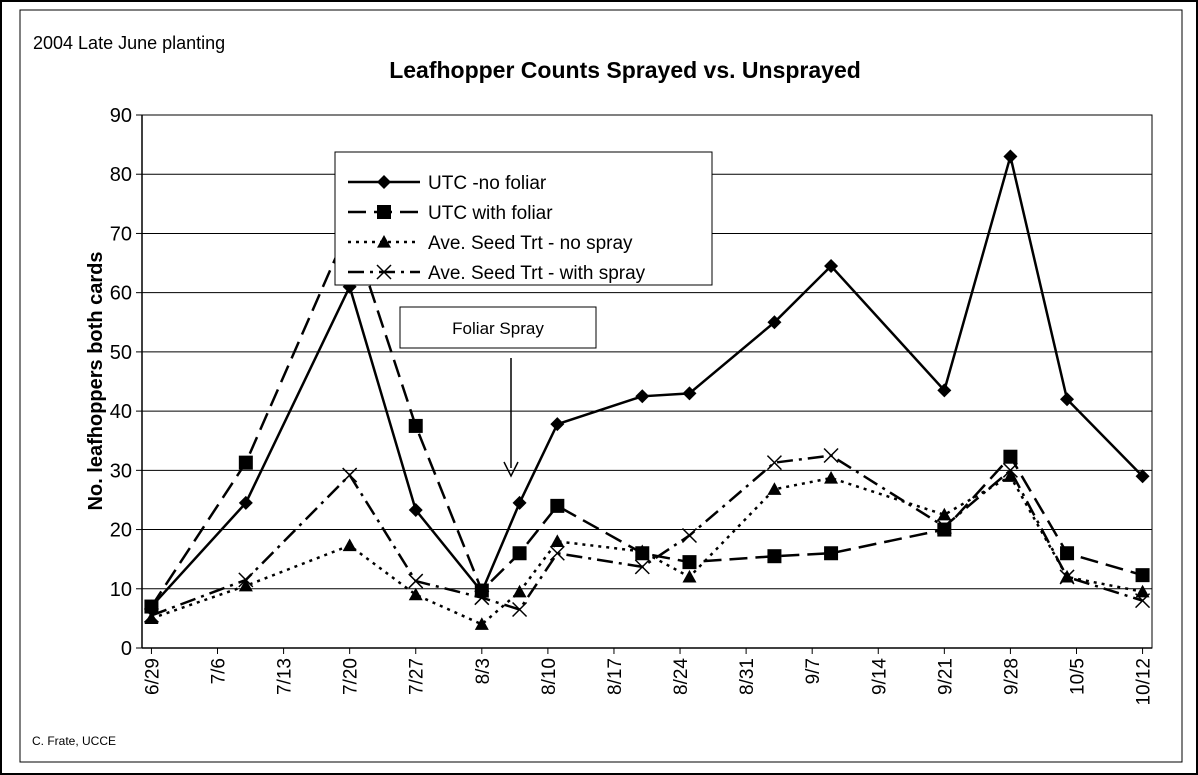 The image size is (1198, 775). I want to click on y-axis-label: No. leafhoppers both cards, so click(96, 381).